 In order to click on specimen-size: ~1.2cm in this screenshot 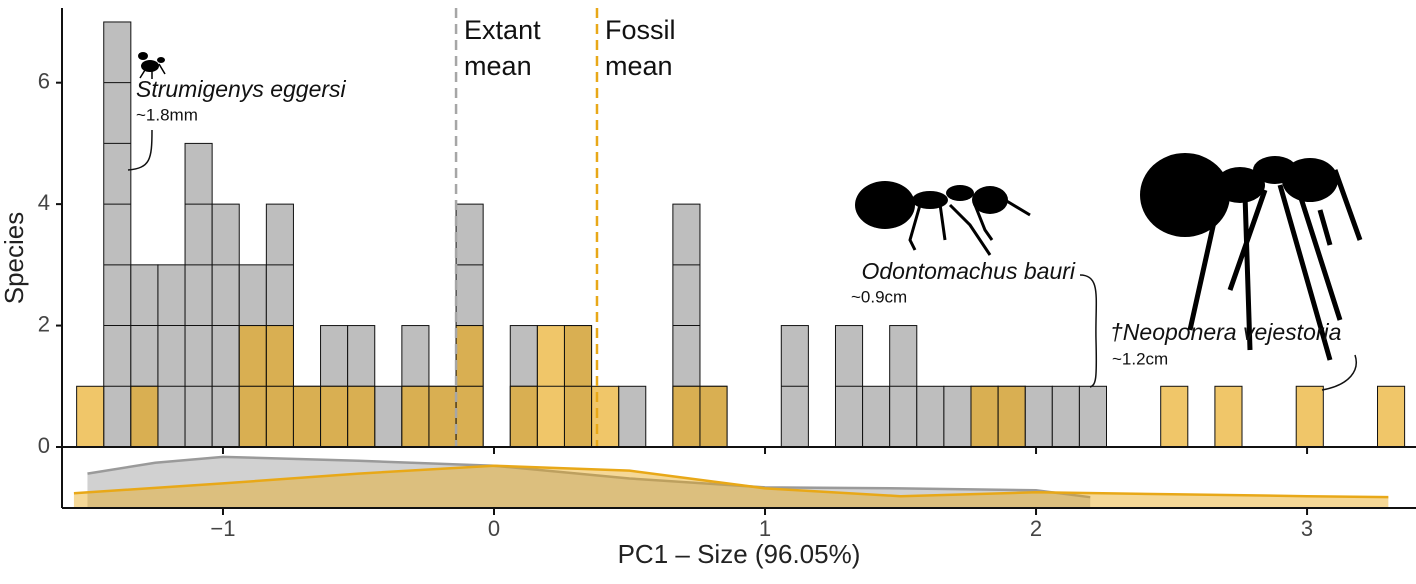, I will do `click(1140, 358)`.